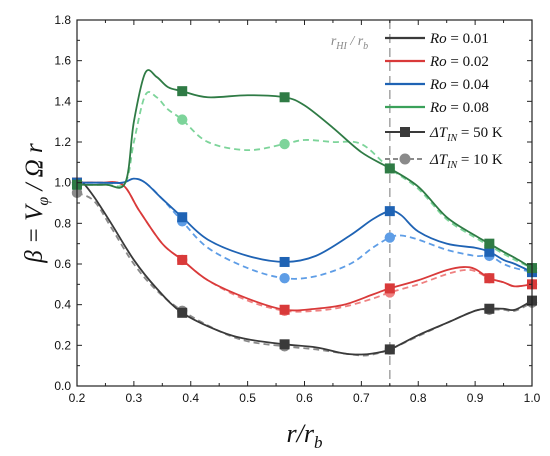 The image size is (550, 456). I want to click on legend-label: ΔTIN = 10 K, so click(466, 161).